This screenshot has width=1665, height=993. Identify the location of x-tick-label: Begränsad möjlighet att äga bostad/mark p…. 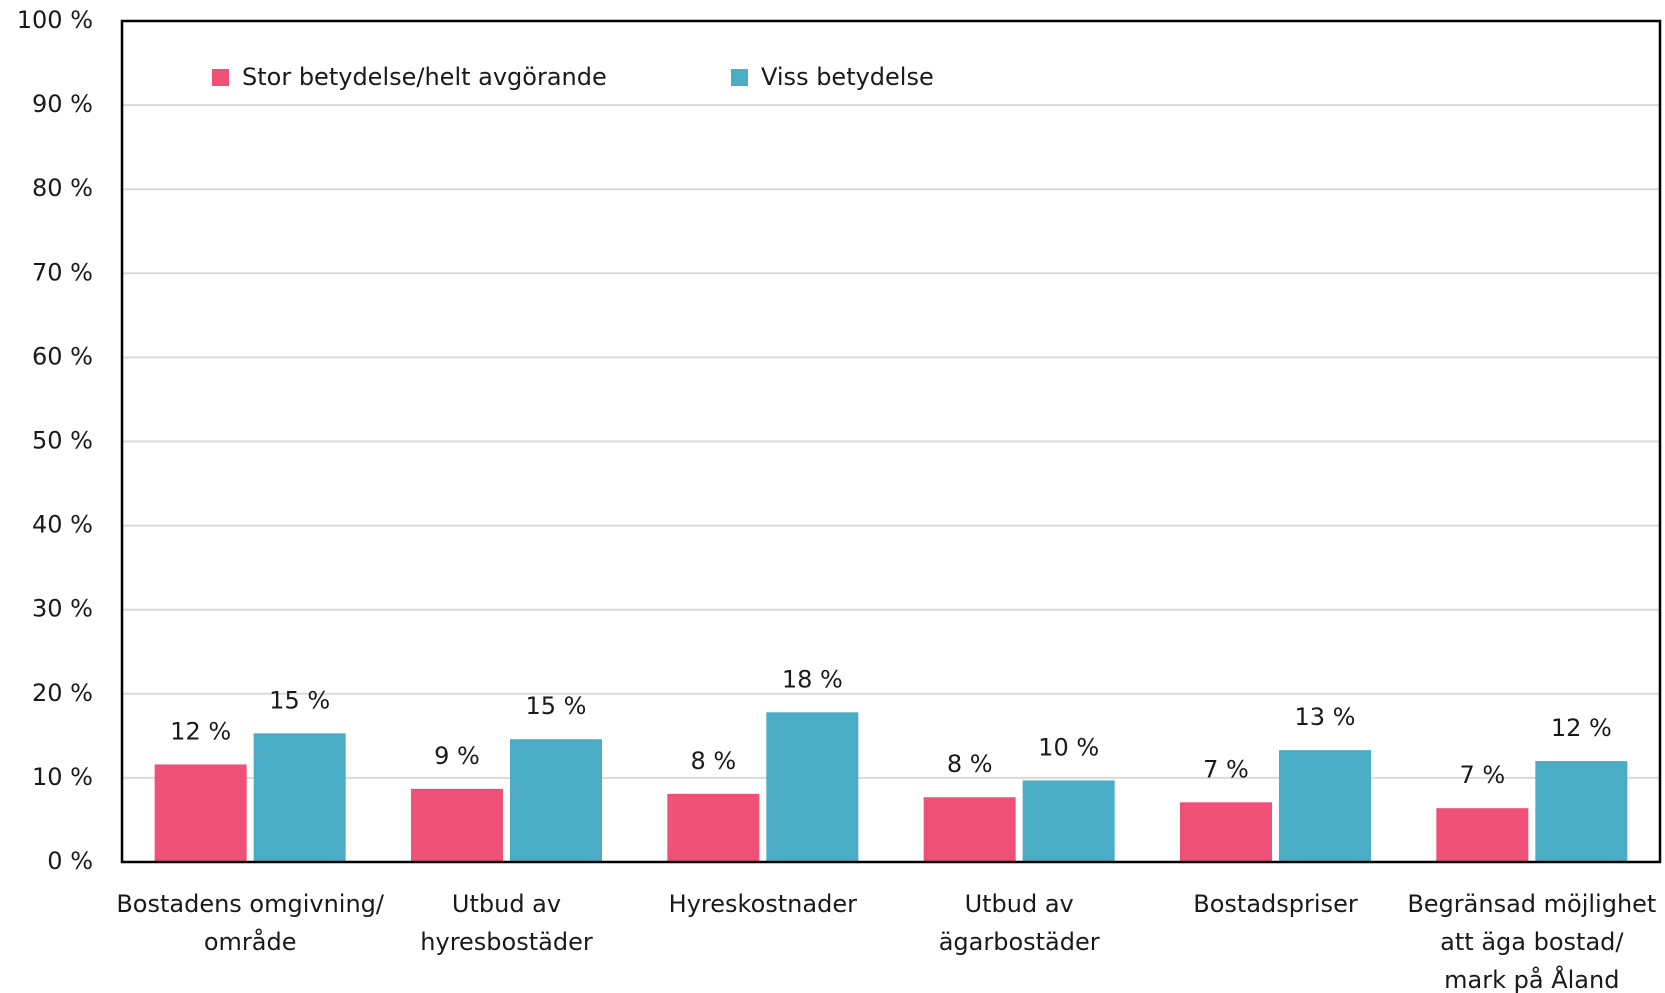
(1531, 941).